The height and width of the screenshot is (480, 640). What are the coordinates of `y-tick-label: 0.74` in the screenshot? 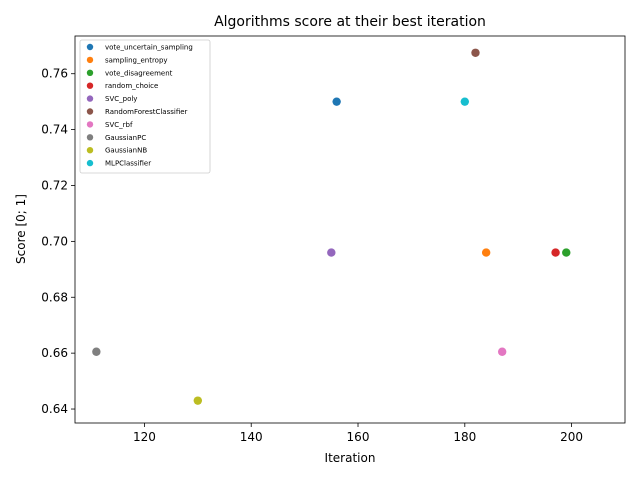 It's located at (54, 130).